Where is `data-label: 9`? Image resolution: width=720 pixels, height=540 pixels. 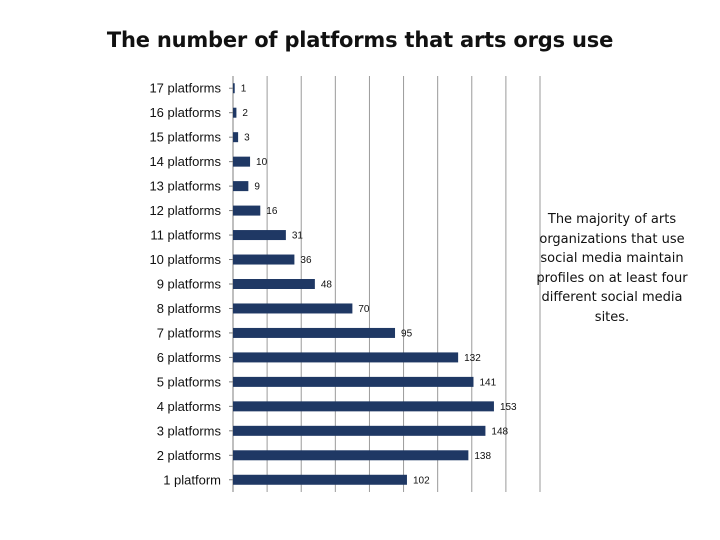 data-label: 9 is located at coordinates (257, 187).